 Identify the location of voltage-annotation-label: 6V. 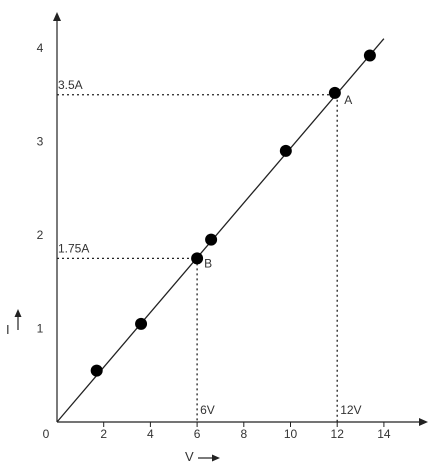
(207, 410).